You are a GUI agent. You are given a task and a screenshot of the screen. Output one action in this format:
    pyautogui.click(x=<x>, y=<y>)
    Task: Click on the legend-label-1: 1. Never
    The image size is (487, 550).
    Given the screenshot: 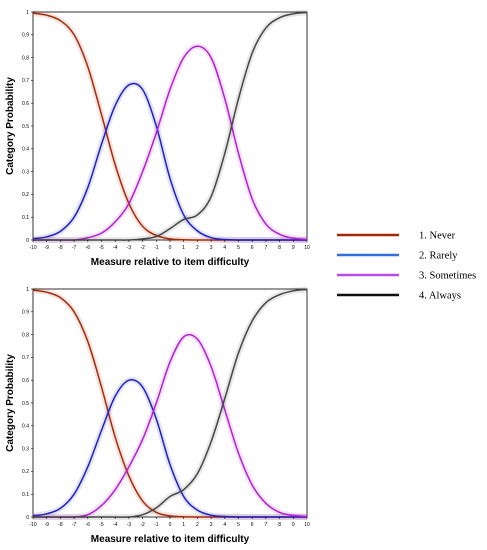 What is the action you would take?
    pyautogui.click(x=437, y=236)
    